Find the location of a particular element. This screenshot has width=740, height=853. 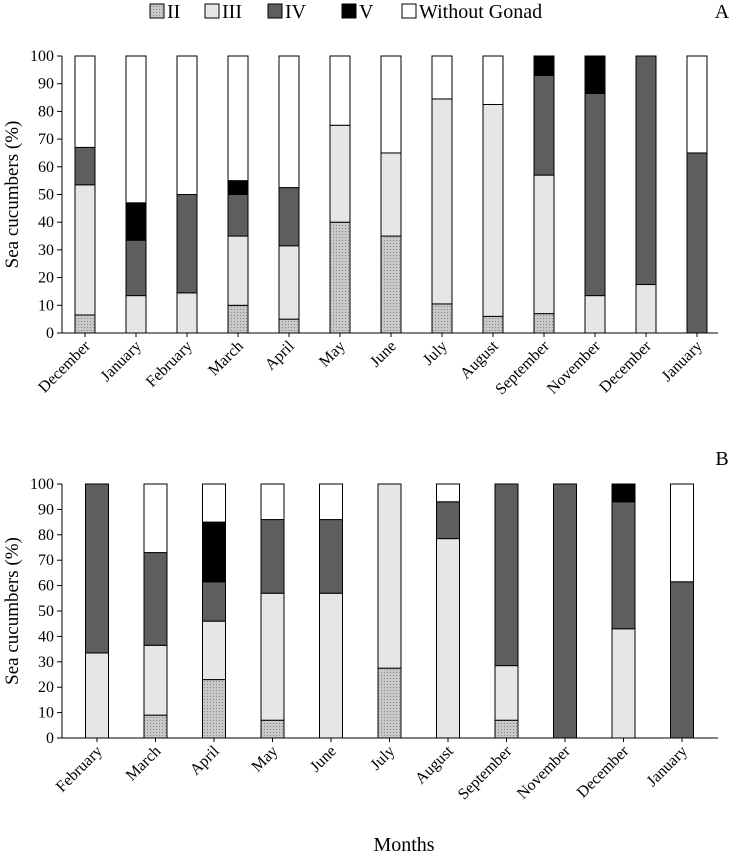

panel-b-x-label-july-5: July is located at coordinates (382, 758).